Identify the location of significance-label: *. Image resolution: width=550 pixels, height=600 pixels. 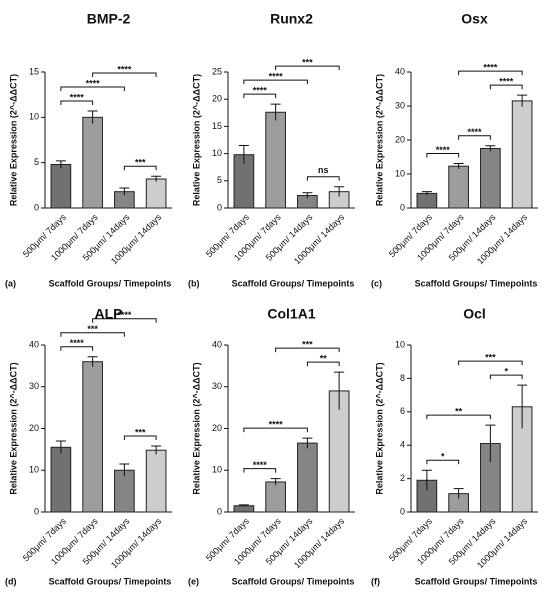
(443, 457).